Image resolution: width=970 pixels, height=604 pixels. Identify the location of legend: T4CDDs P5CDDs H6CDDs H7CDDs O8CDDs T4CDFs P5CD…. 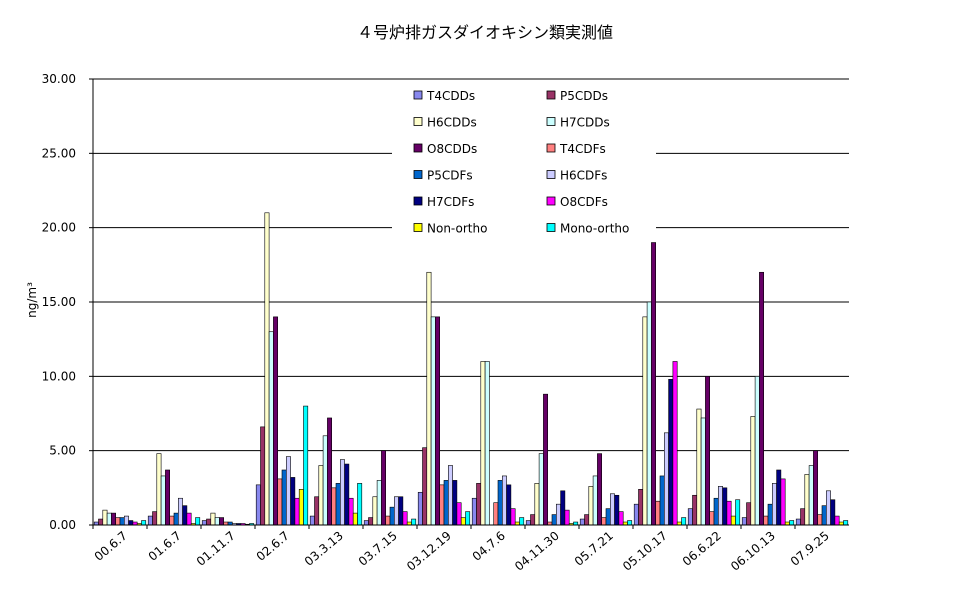
(521, 162).